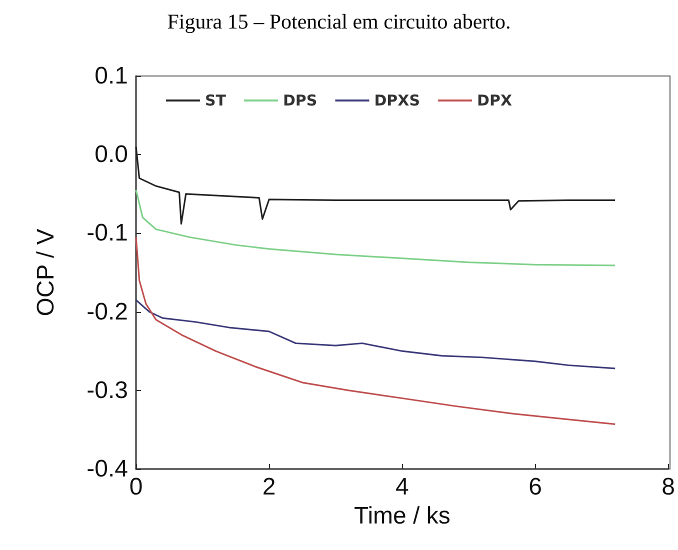 This screenshot has width=678, height=550. What do you see at coordinates (46, 272) in the screenshot?
I see `y-axis-title: OCP / V` at bounding box center [46, 272].